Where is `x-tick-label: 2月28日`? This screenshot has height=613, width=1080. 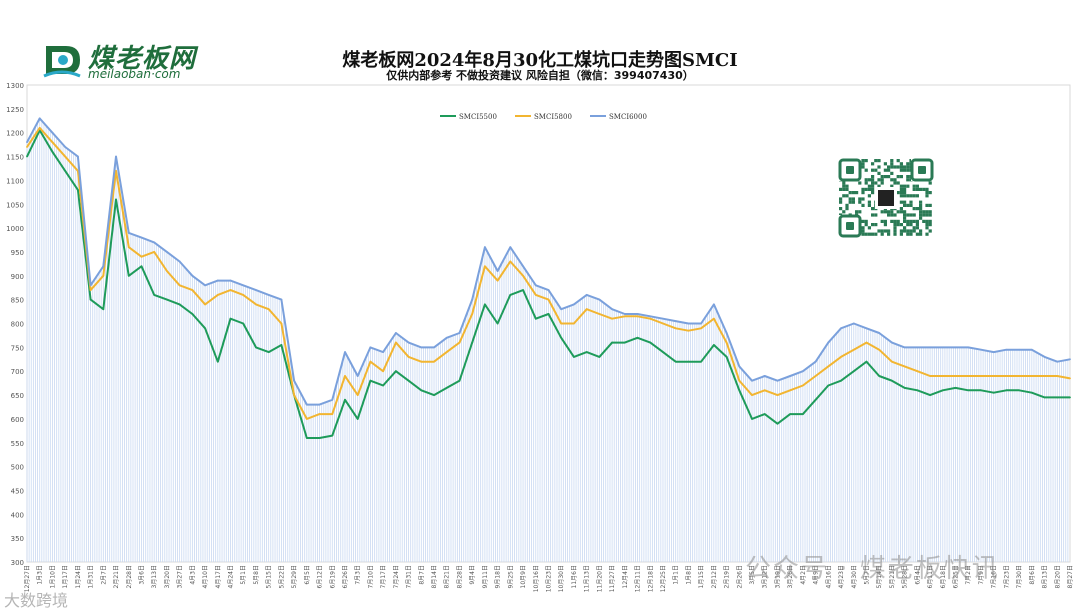 x-tick-label: 2月28日 is located at coordinates (129, 576).